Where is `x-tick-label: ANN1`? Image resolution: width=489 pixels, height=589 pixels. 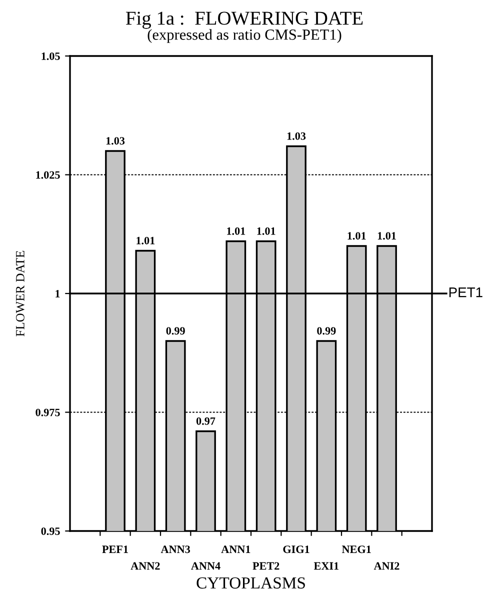
x-tick-label: ANN1 is located at coordinates (235, 549).